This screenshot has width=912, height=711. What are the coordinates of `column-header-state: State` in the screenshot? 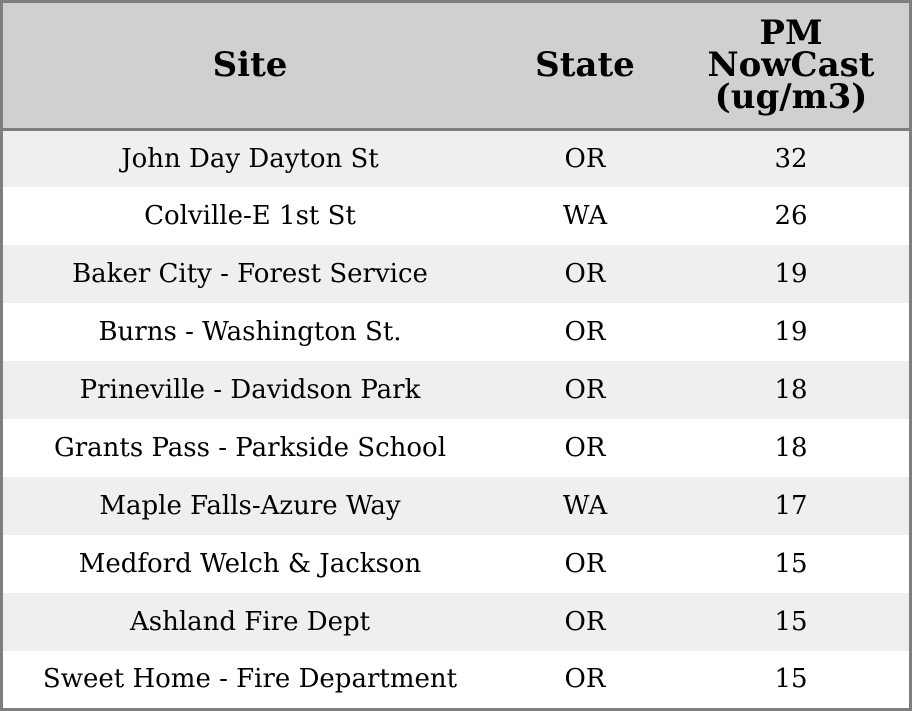 It's located at (585, 67).